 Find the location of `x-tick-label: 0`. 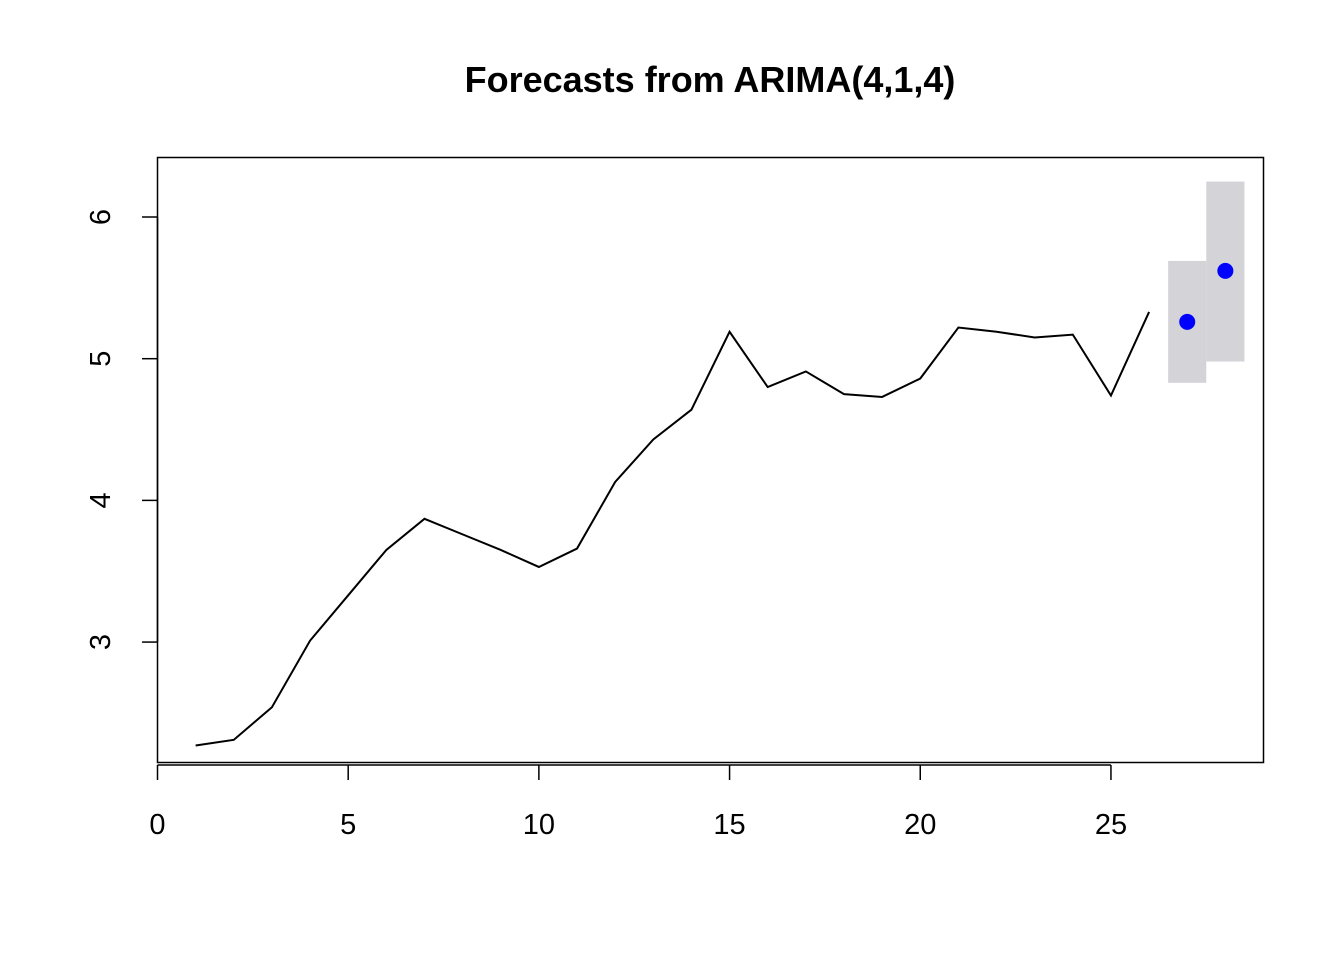

x-tick-label: 0 is located at coordinates (157, 825).